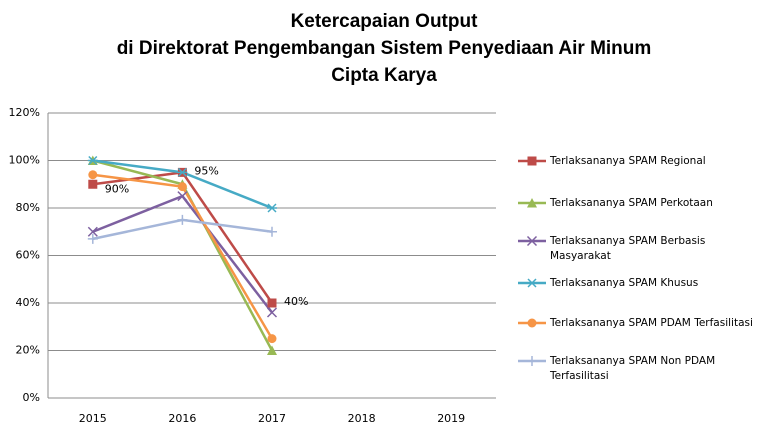  I want to click on legend-label: Terlaksananya SPAM Regional, so click(628, 161).